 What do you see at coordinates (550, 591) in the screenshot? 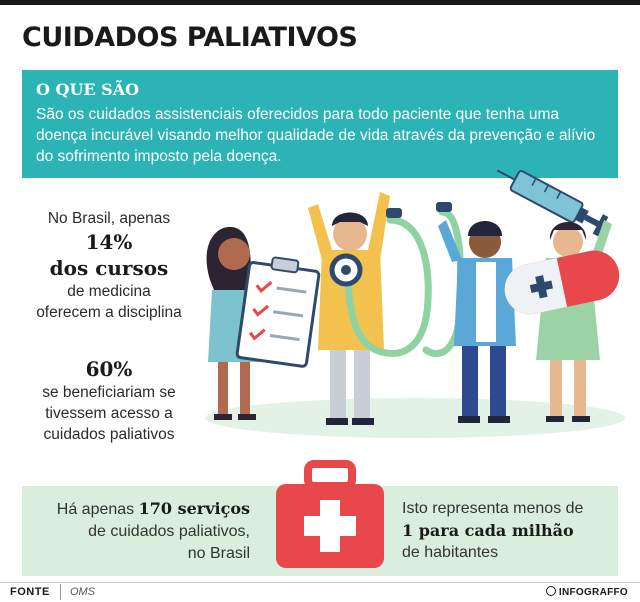
I see `brand-mark-icon` at bounding box center [550, 591].